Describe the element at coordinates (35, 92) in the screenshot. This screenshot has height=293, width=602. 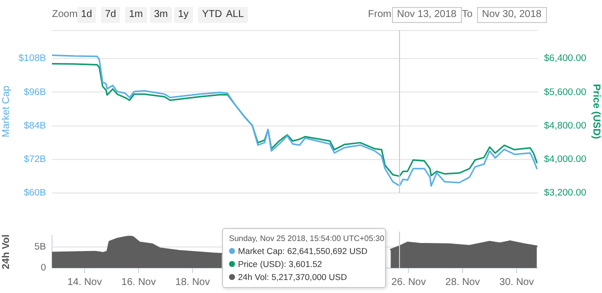
I see `y-tick-label: $96B` at that location.